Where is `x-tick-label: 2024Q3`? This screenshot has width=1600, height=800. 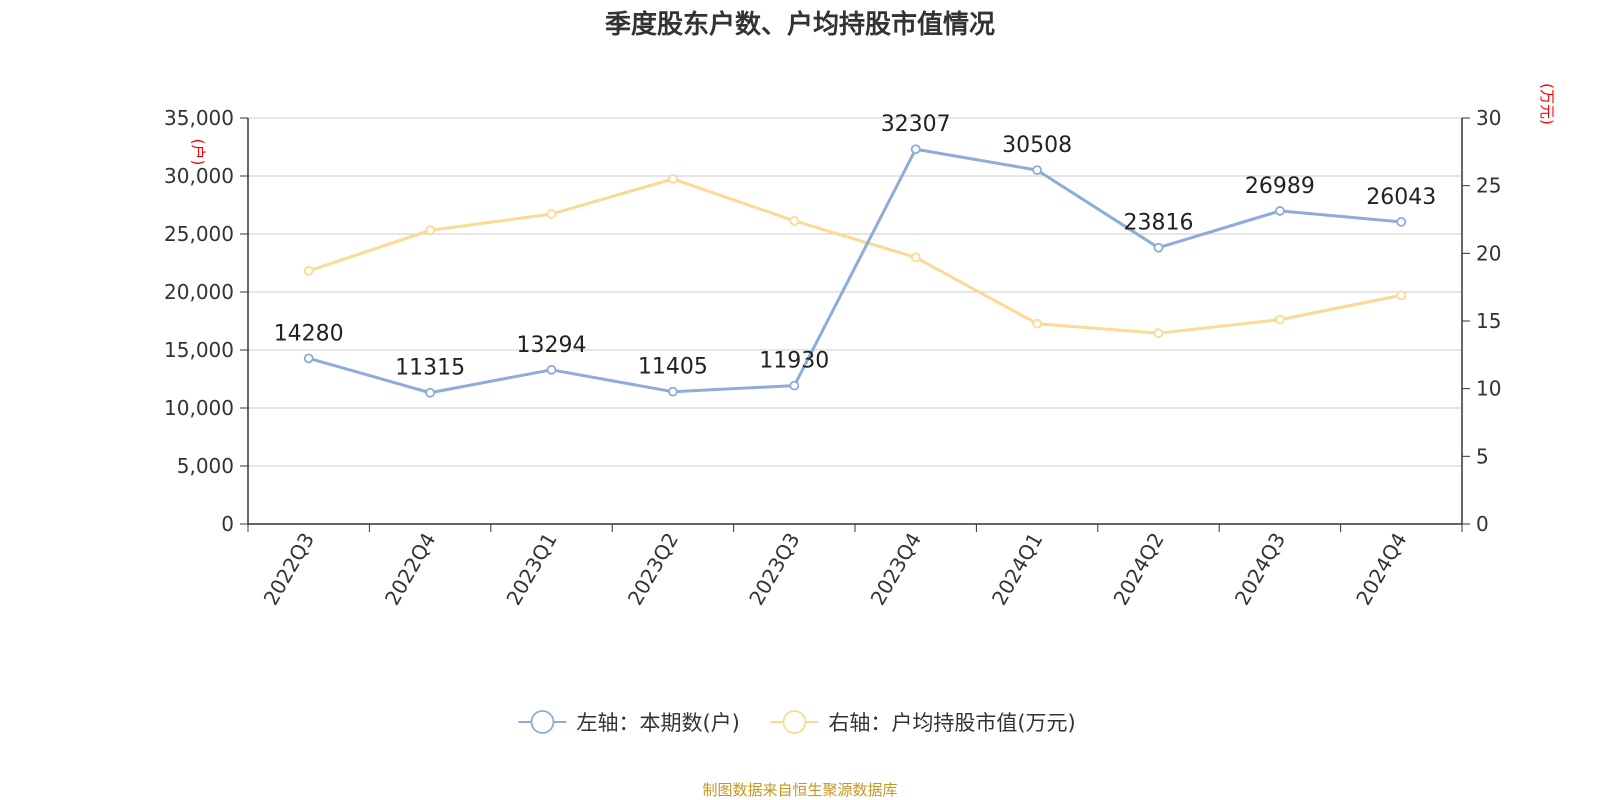 x-tick-label: 2024Q3 is located at coordinates (1260, 569).